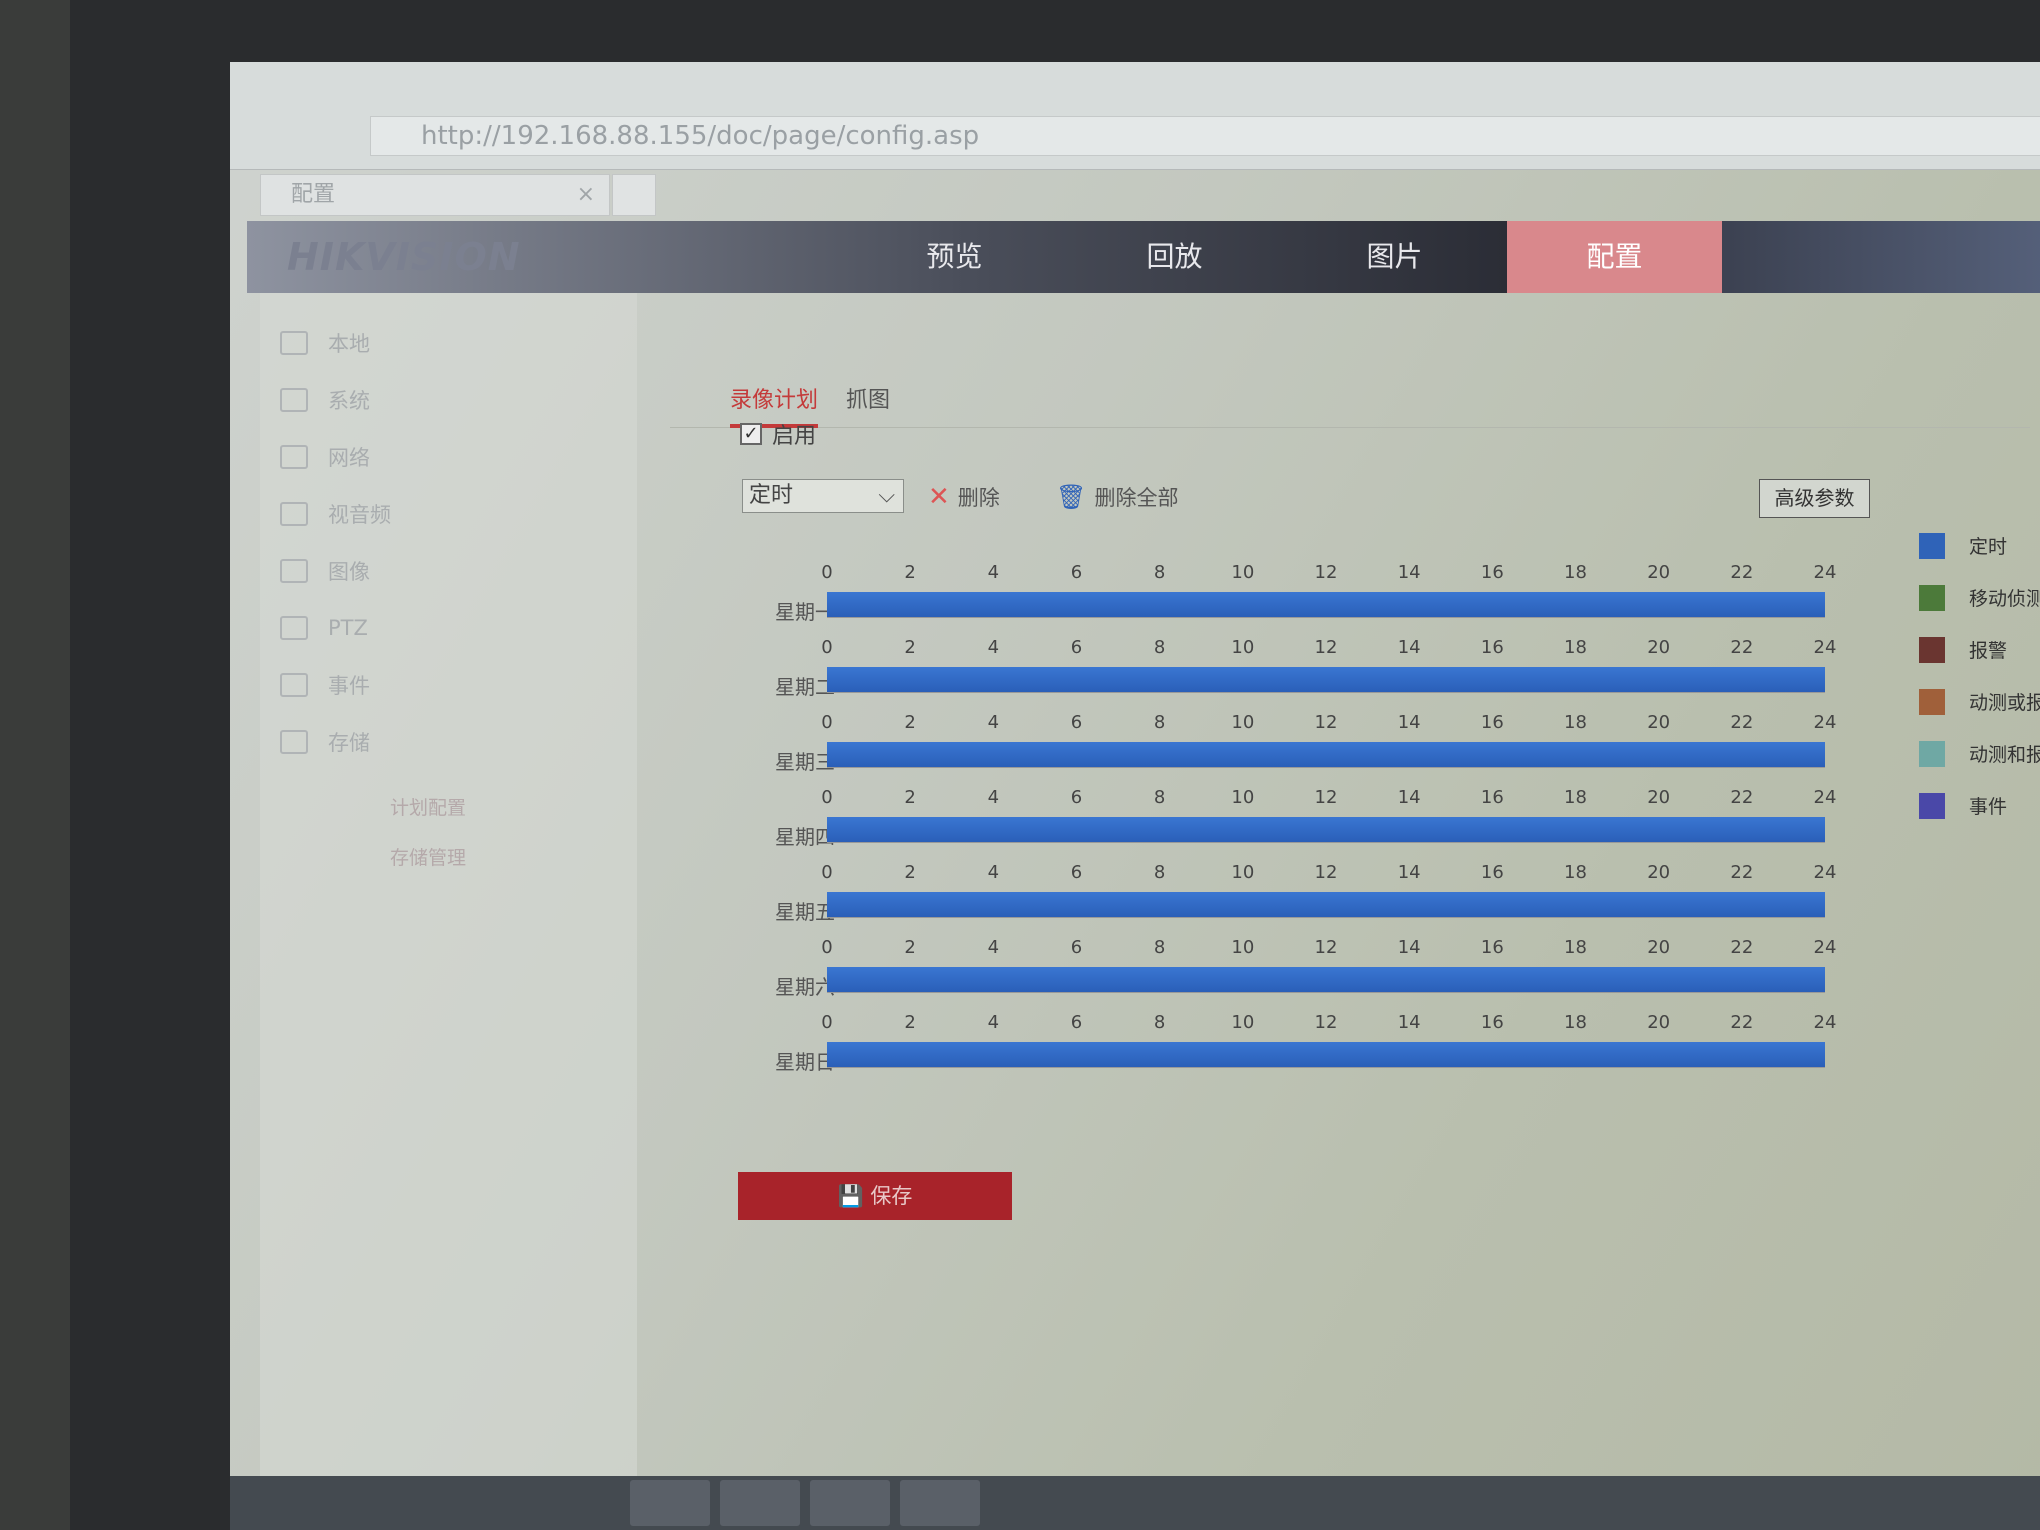  What do you see at coordinates (1614, 257) in the screenshot?
I see `nav-configuration: 配置` at bounding box center [1614, 257].